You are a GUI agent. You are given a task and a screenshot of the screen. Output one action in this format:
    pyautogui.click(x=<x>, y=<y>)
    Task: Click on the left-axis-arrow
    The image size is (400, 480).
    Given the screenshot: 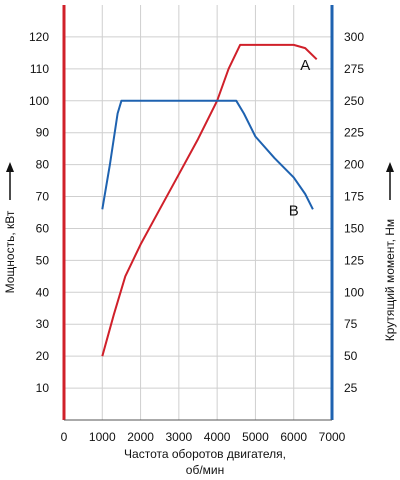 What is the action you would take?
    pyautogui.click(x=10, y=181)
    